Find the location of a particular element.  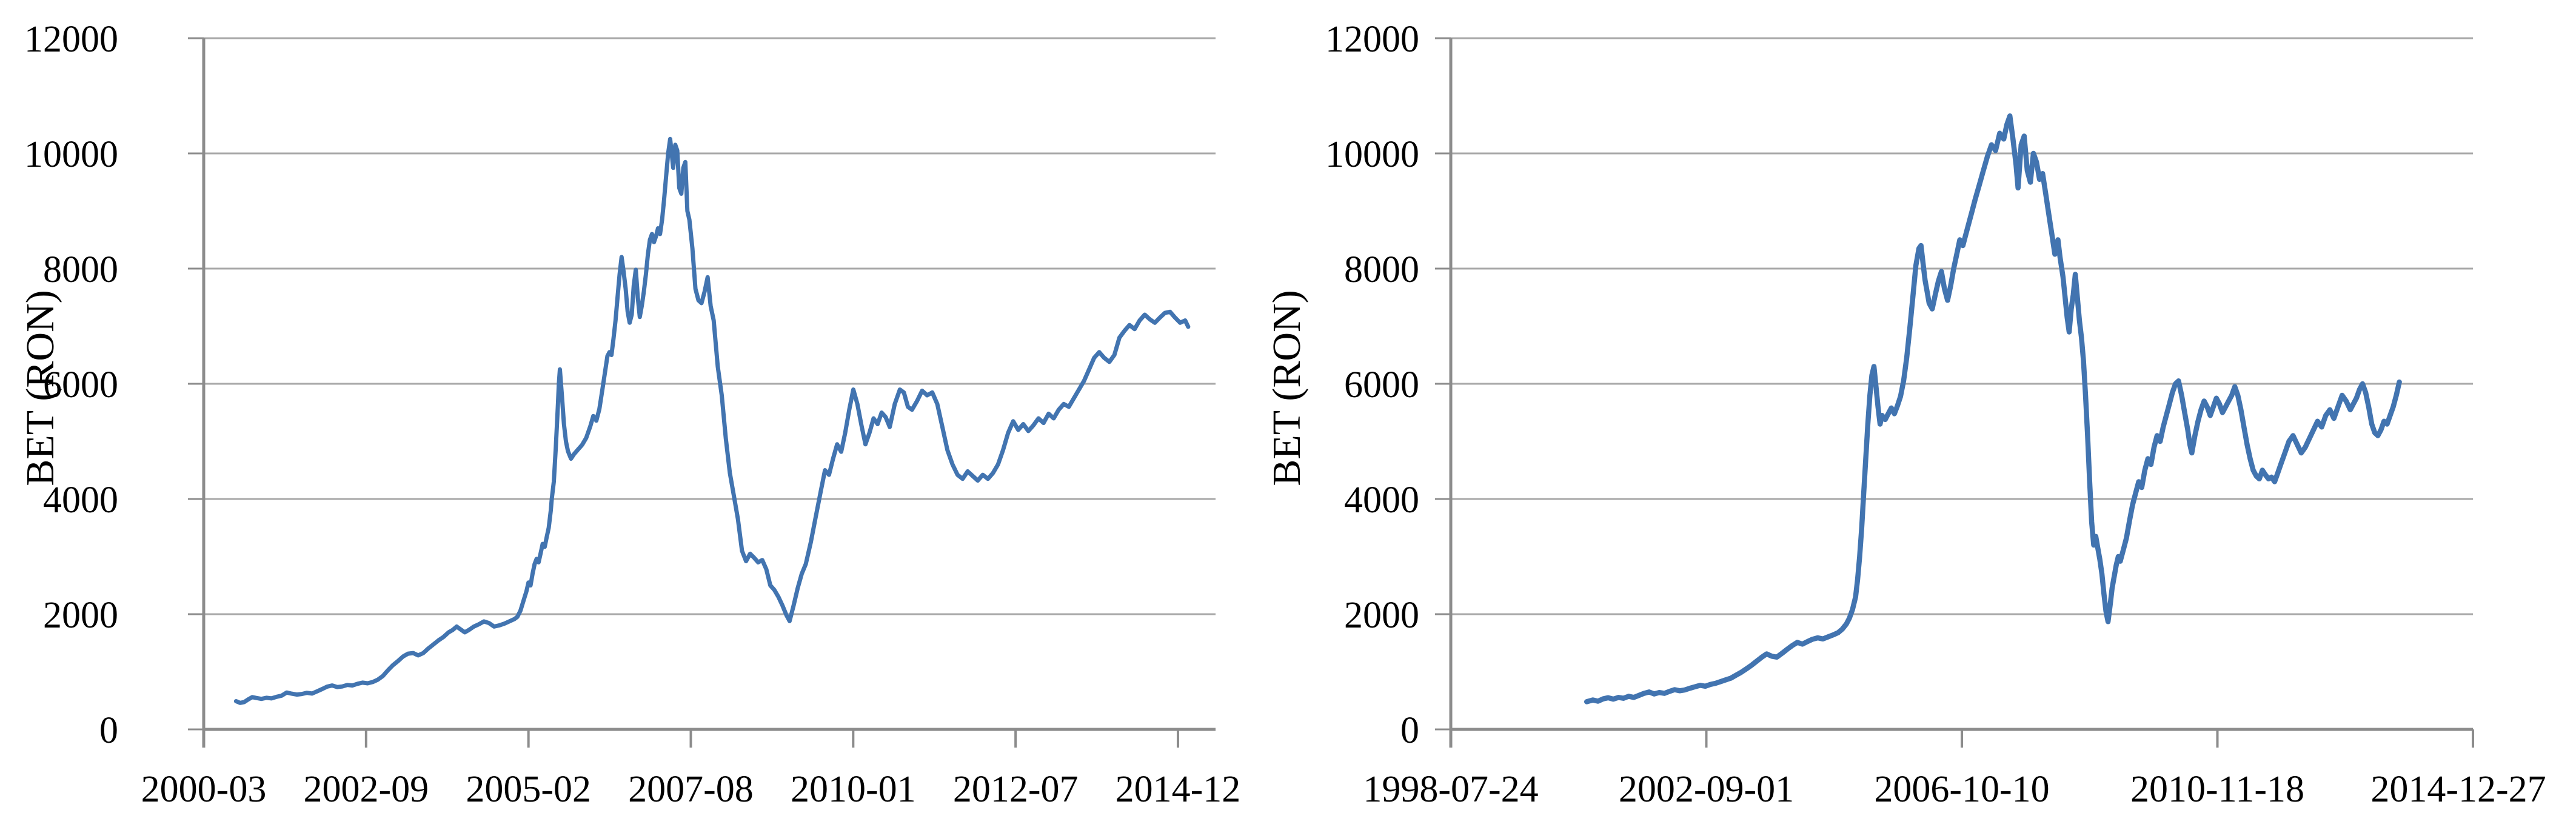

x-tick-label: 2002-09 is located at coordinates (366, 789).